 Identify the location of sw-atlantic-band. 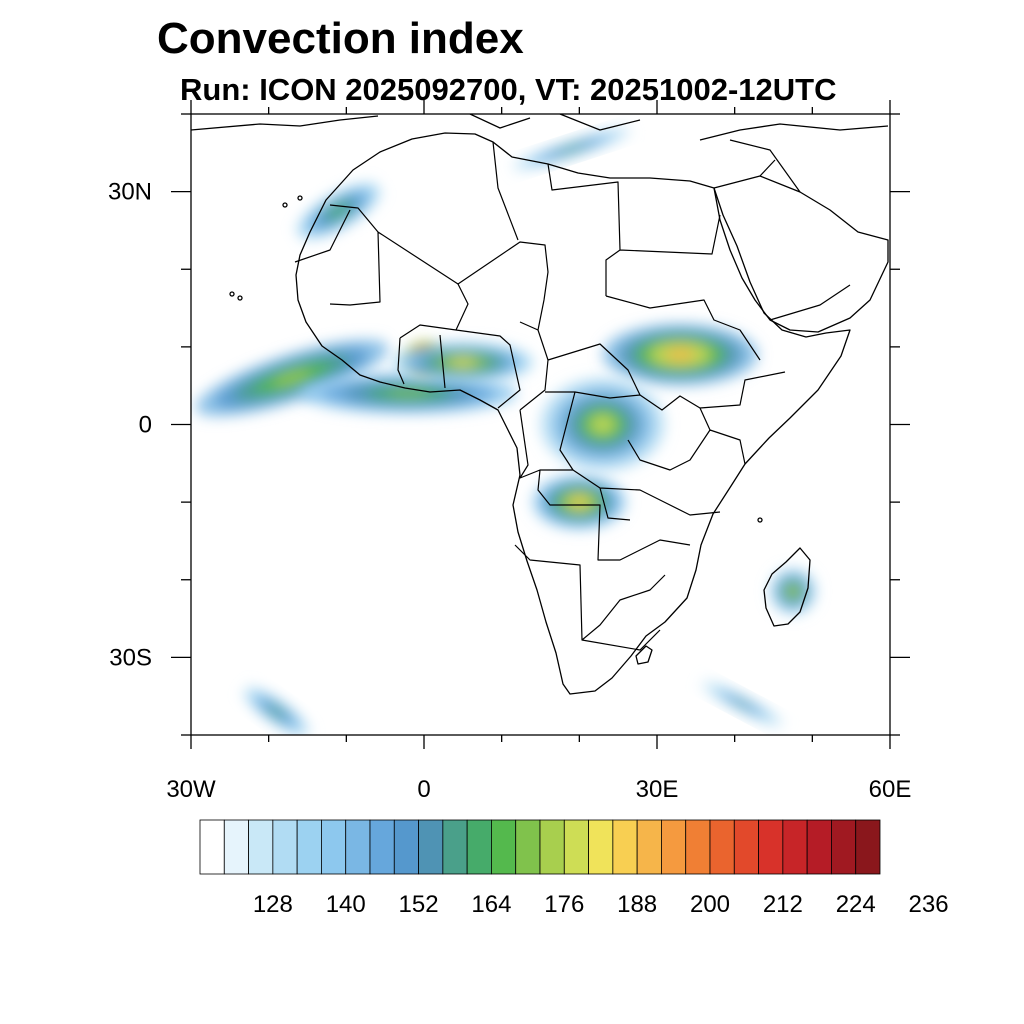
(276, 711).